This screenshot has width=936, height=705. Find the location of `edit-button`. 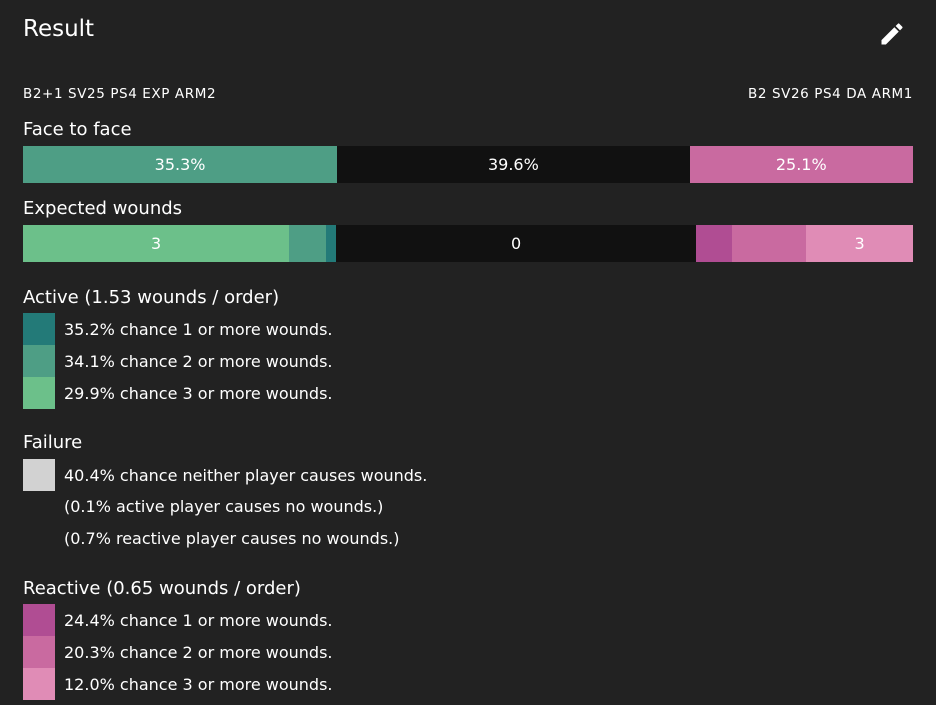

edit-button is located at coordinates (892, 34).